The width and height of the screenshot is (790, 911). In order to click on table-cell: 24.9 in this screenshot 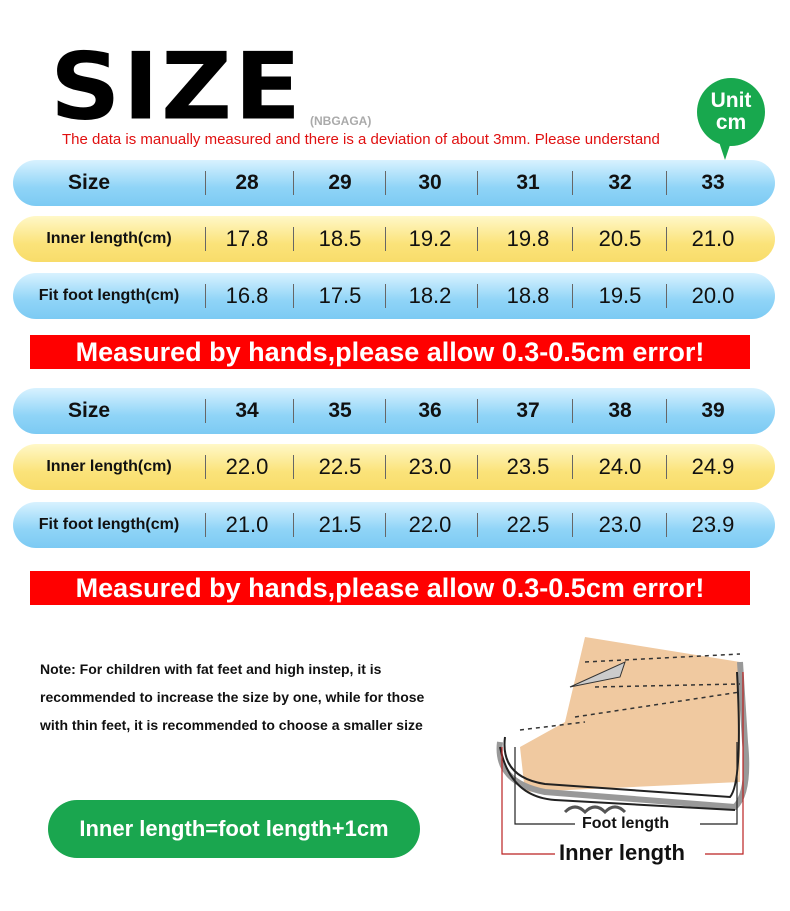, I will do `click(713, 466)`.